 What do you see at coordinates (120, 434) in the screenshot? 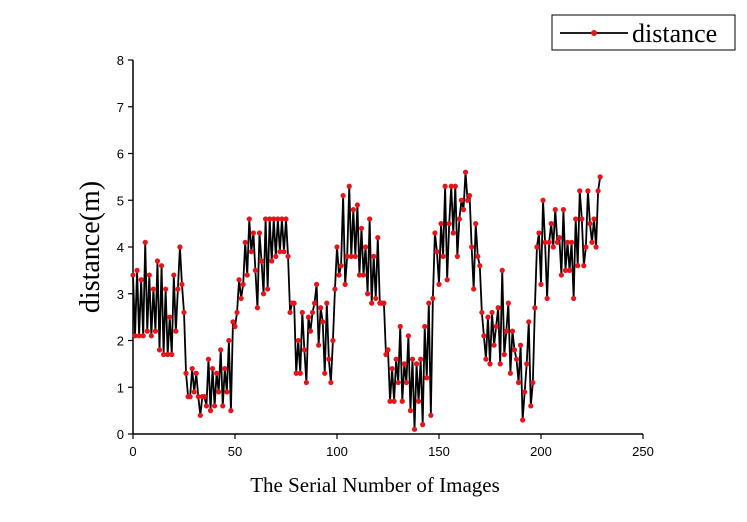
I see `y-tick-label: 0` at bounding box center [120, 434].